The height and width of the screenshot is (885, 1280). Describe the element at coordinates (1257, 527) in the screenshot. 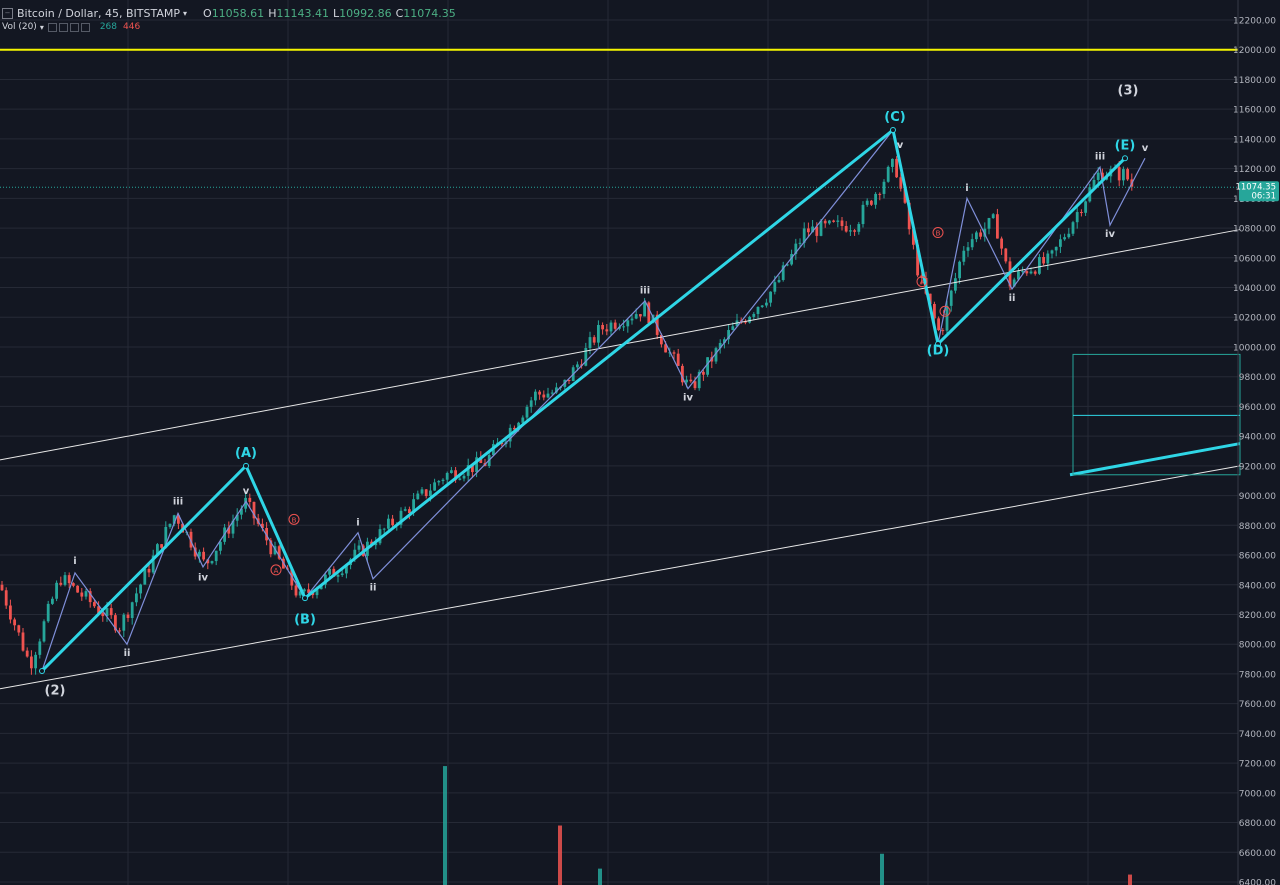

I see `price-tick-label: 8800.00` at that location.